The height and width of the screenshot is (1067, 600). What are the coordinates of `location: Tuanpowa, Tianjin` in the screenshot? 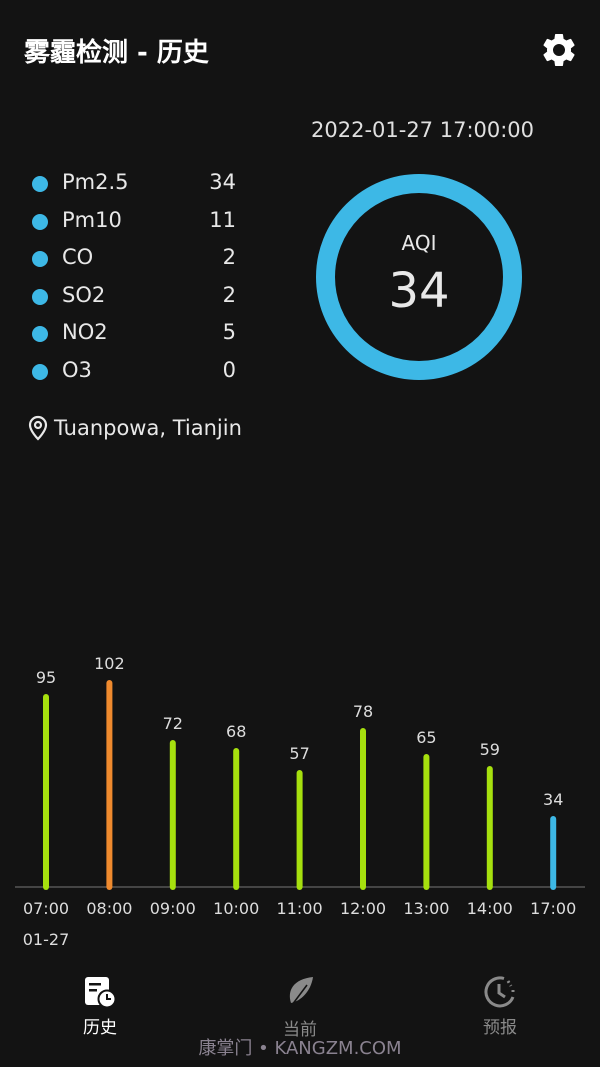 It's located at (134, 428).